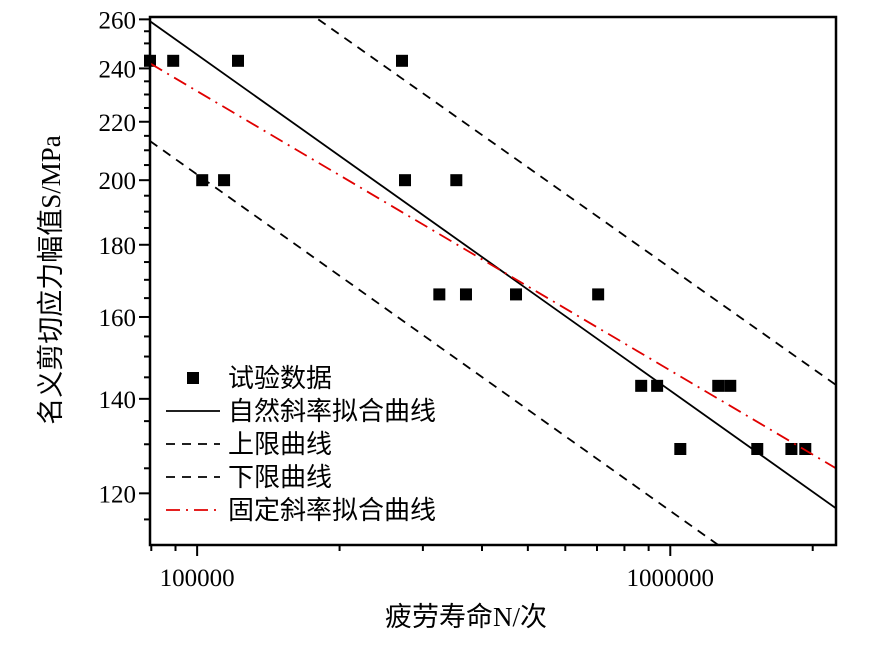 This screenshot has height=651, width=888. I want to click on legend-label: 上限曲线, so click(280, 444).